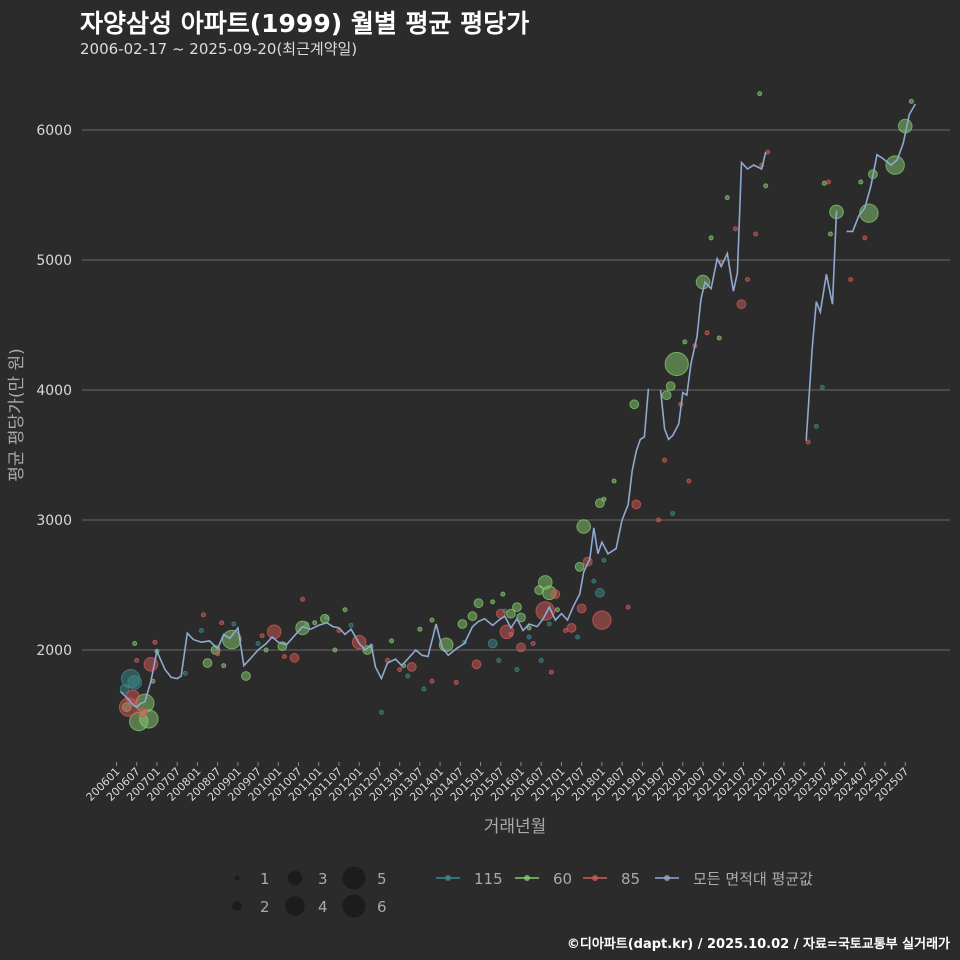 Image resolution: width=960 pixels, height=960 pixels. Describe the element at coordinates (488, 879) in the screenshot. I see `series-legend-label: 115` at that location.